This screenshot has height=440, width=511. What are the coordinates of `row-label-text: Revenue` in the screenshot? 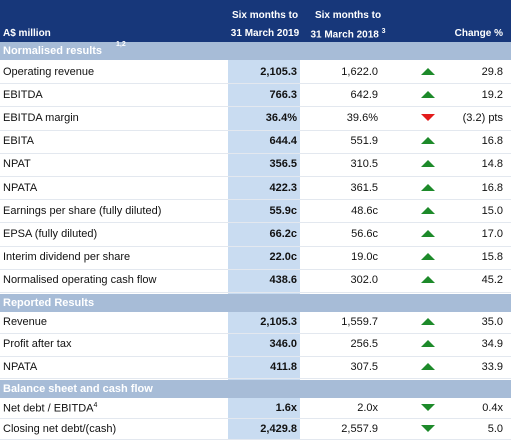 It's located at (25, 322).